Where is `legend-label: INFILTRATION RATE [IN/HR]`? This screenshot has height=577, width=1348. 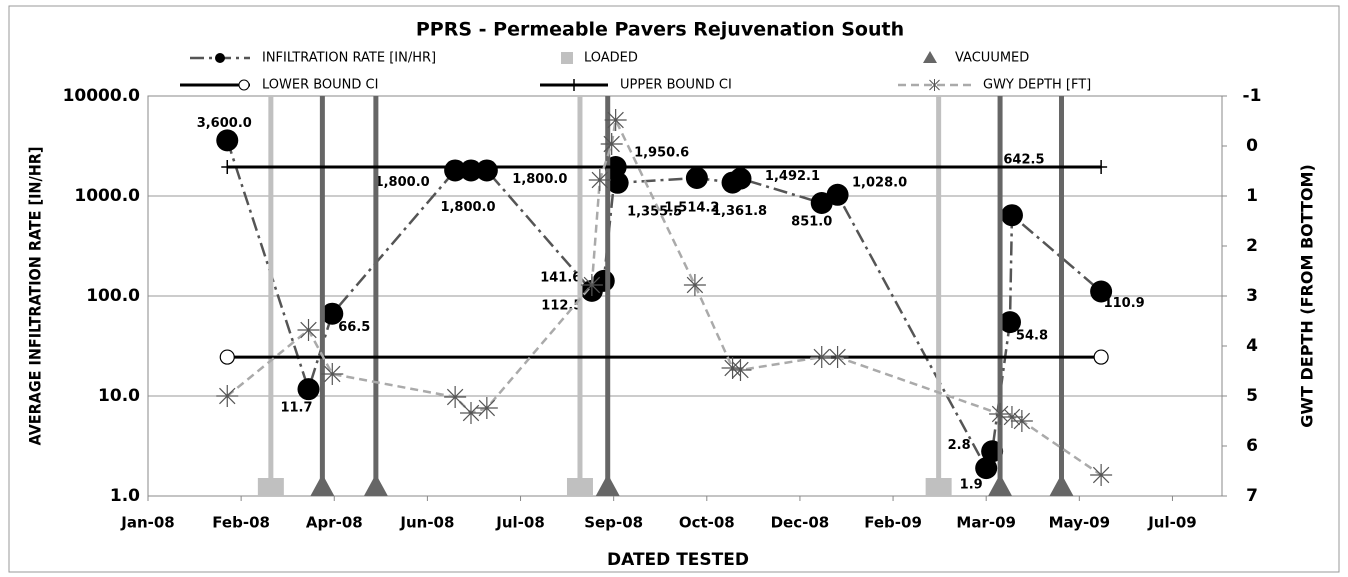
legend-label: INFILTRATION RATE [IN/HR] is located at coordinates (349, 58).